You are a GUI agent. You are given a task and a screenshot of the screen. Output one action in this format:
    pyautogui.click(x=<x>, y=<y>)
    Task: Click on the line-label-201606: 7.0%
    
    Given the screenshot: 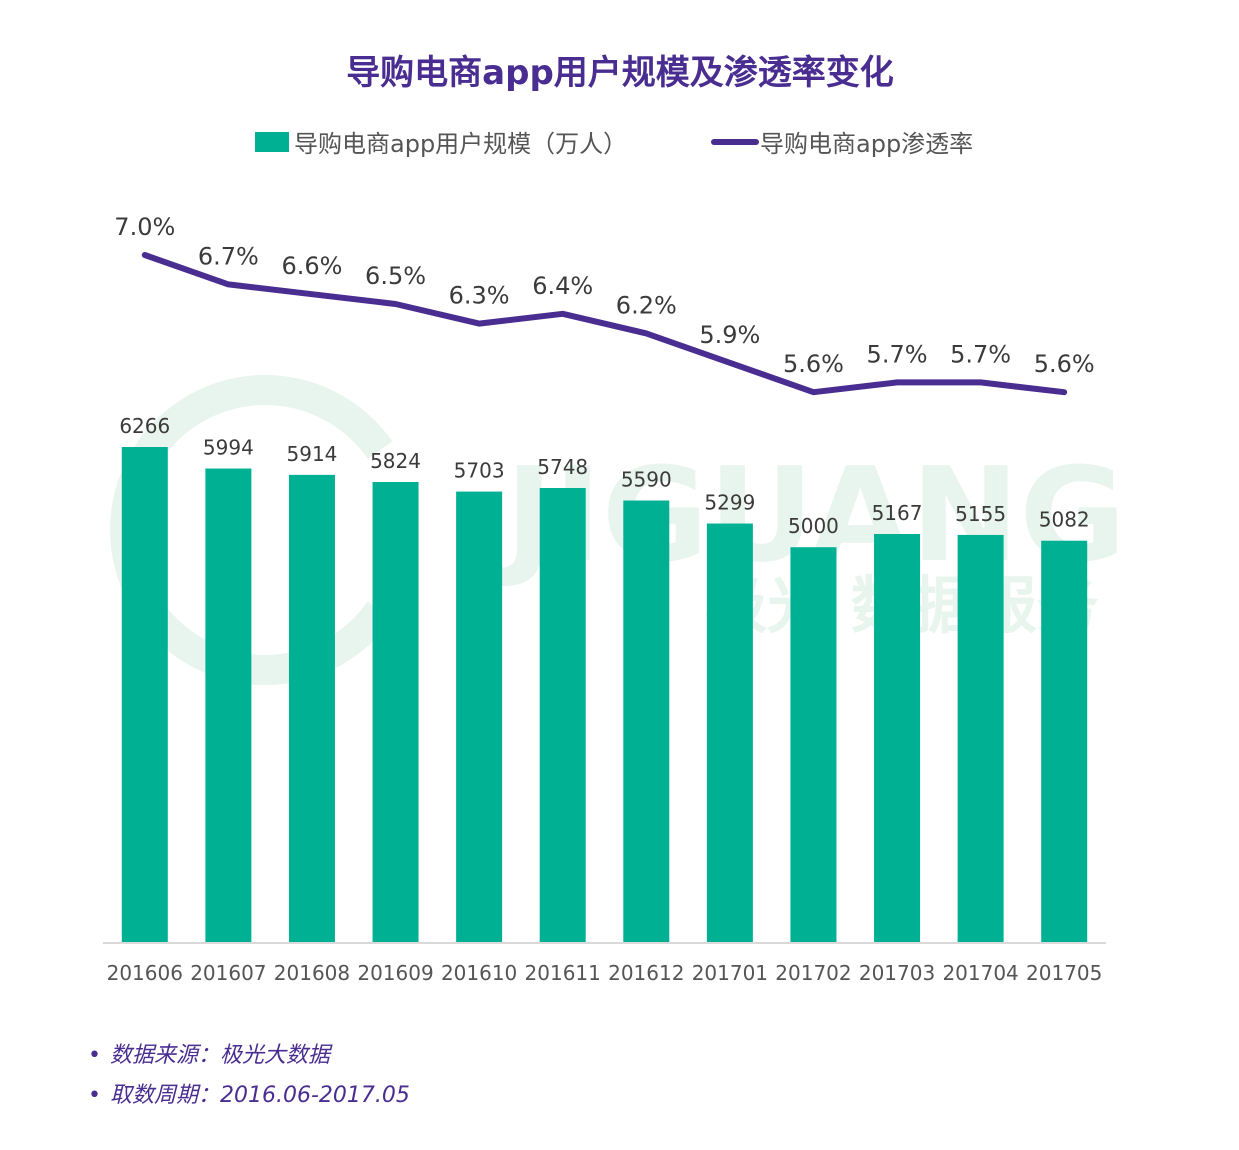 What is the action you would take?
    pyautogui.click(x=144, y=227)
    